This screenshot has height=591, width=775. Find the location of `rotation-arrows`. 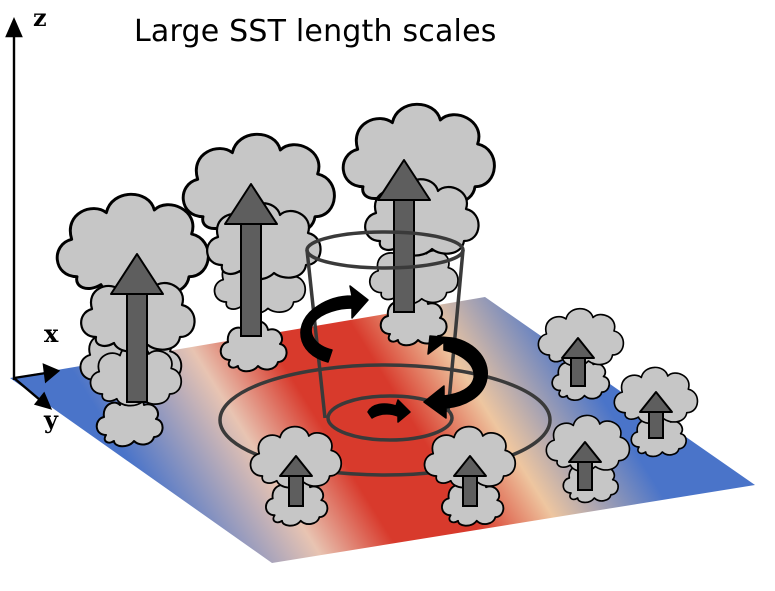

rotation-arrows is located at coordinates (394, 354).